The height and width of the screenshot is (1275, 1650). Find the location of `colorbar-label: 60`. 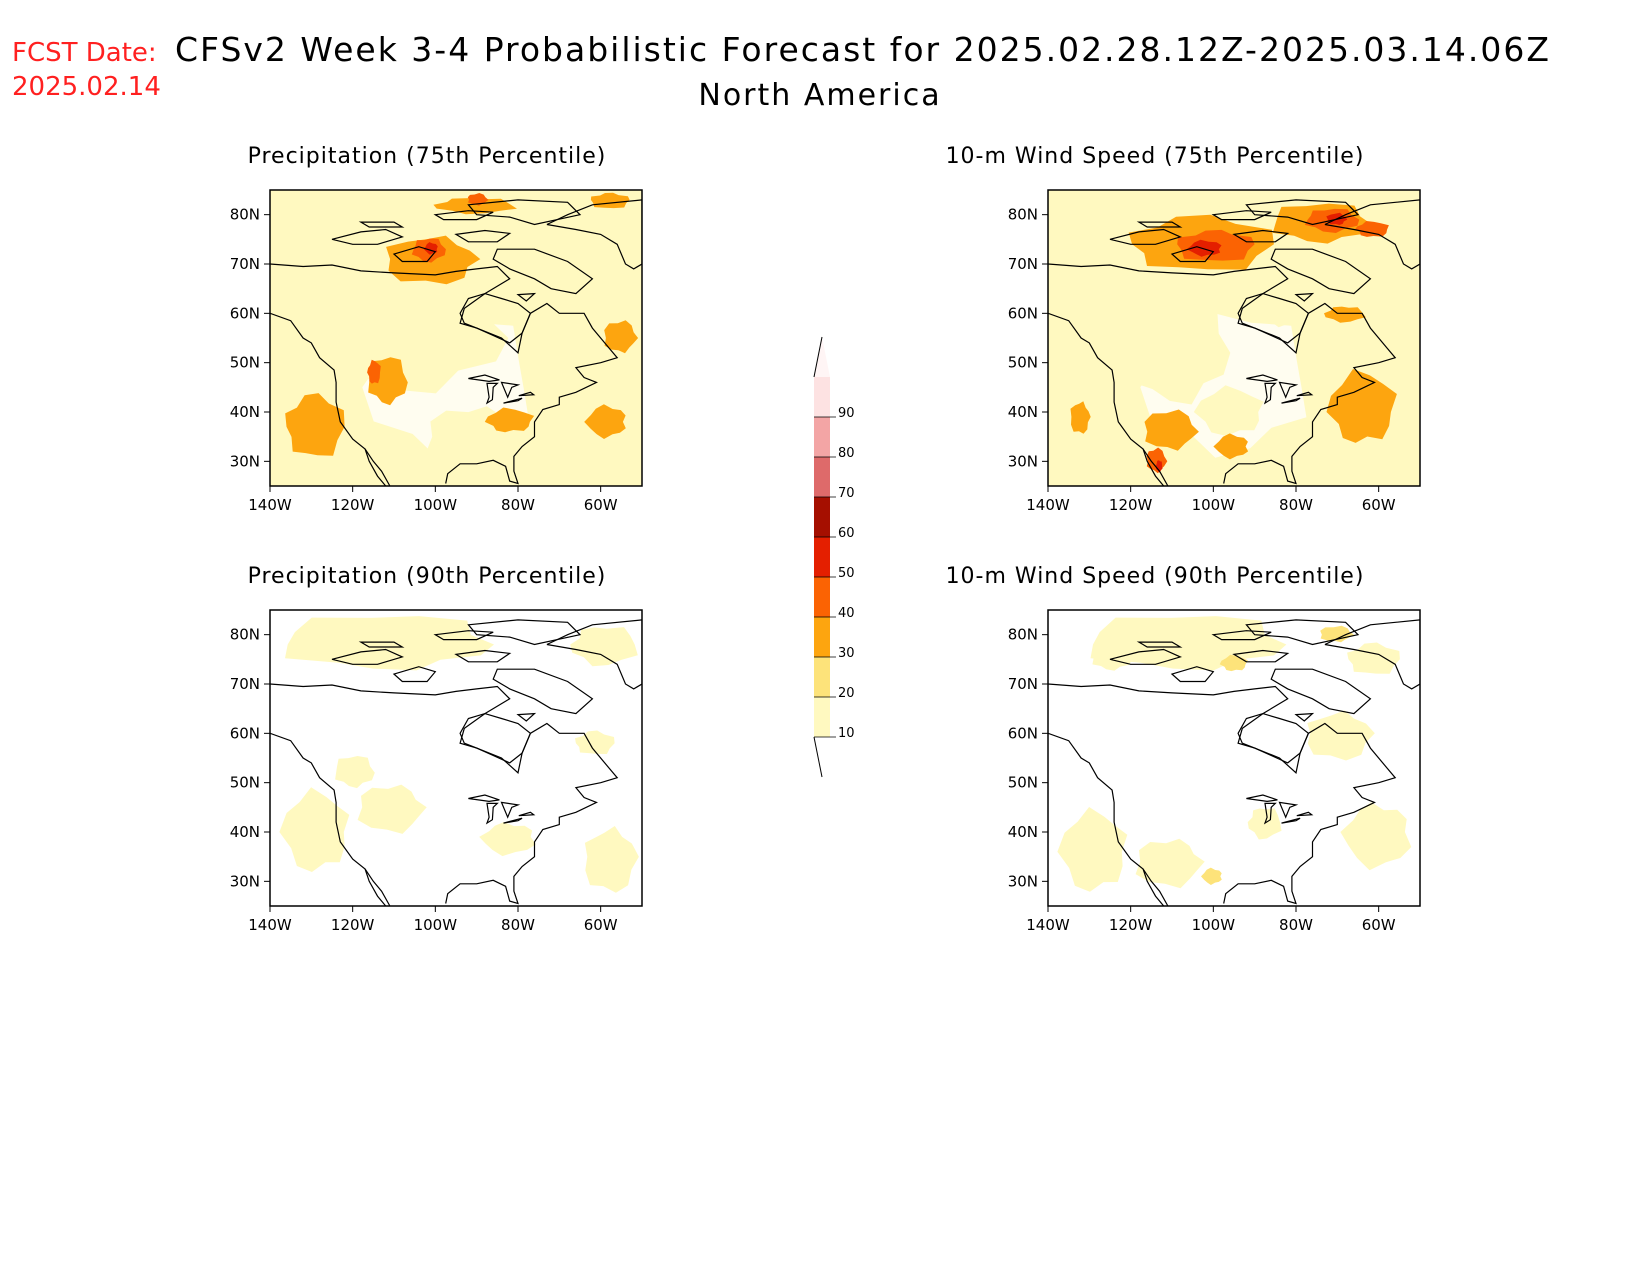

colorbar-label: 60 is located at coordinates (846, 533).